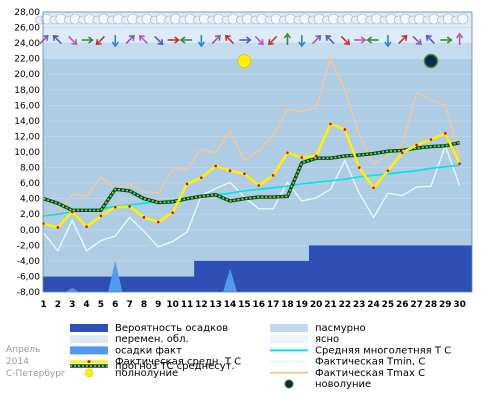  What do you see at coordinates (101, 305) in the screenshot?
I see `x-tick-label: 5` at bounding box center [101, 305].